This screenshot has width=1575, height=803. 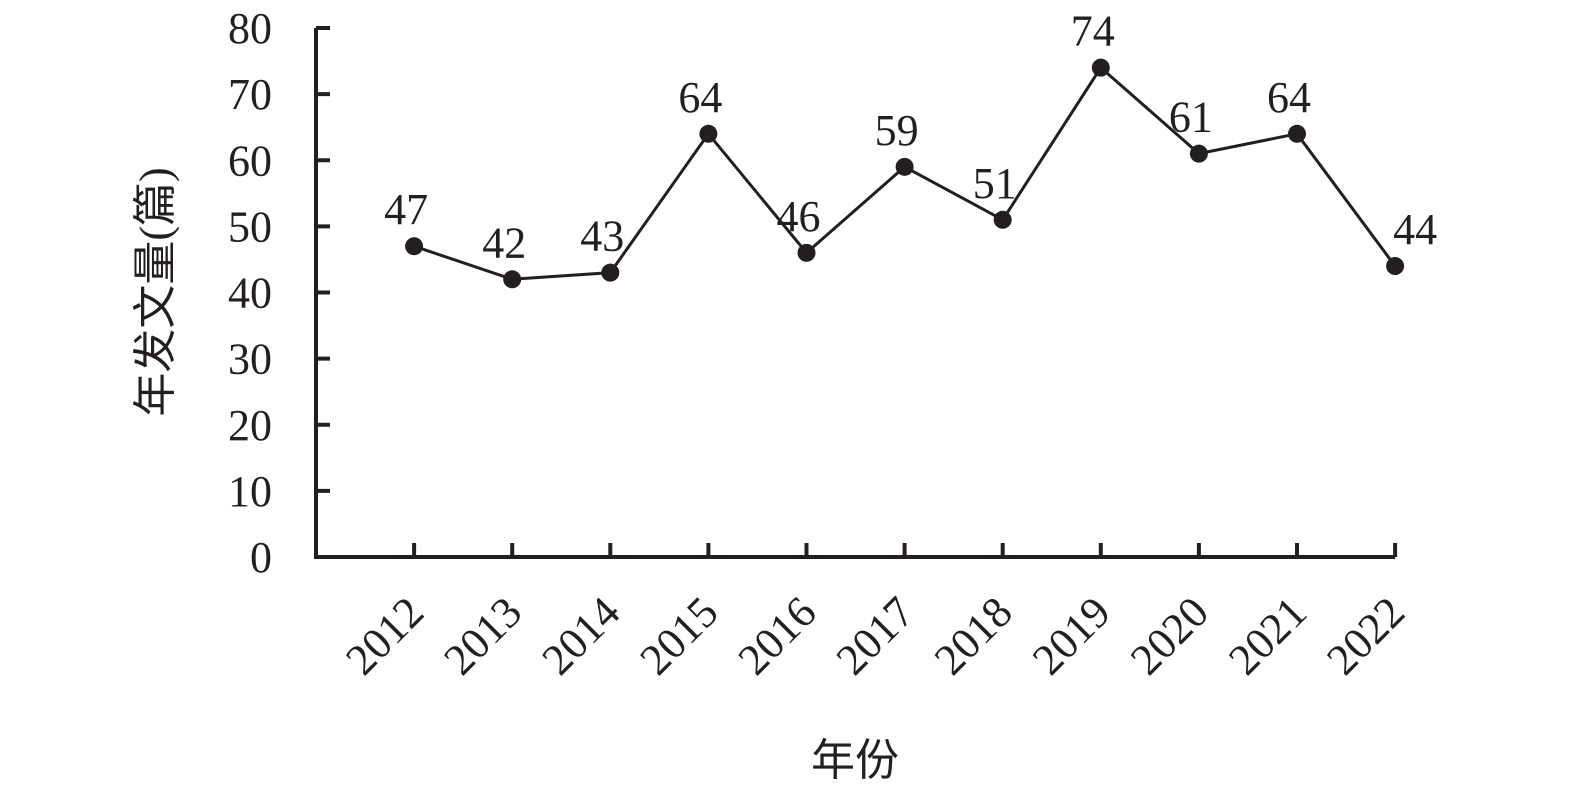 I want to click on x-tick-label: 2017, so click(x=875, y=635).